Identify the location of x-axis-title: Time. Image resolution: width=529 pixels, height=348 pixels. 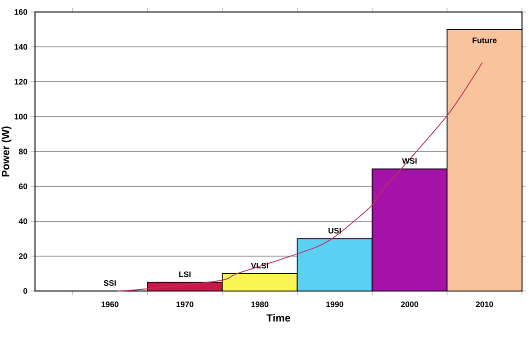
(278, 318).